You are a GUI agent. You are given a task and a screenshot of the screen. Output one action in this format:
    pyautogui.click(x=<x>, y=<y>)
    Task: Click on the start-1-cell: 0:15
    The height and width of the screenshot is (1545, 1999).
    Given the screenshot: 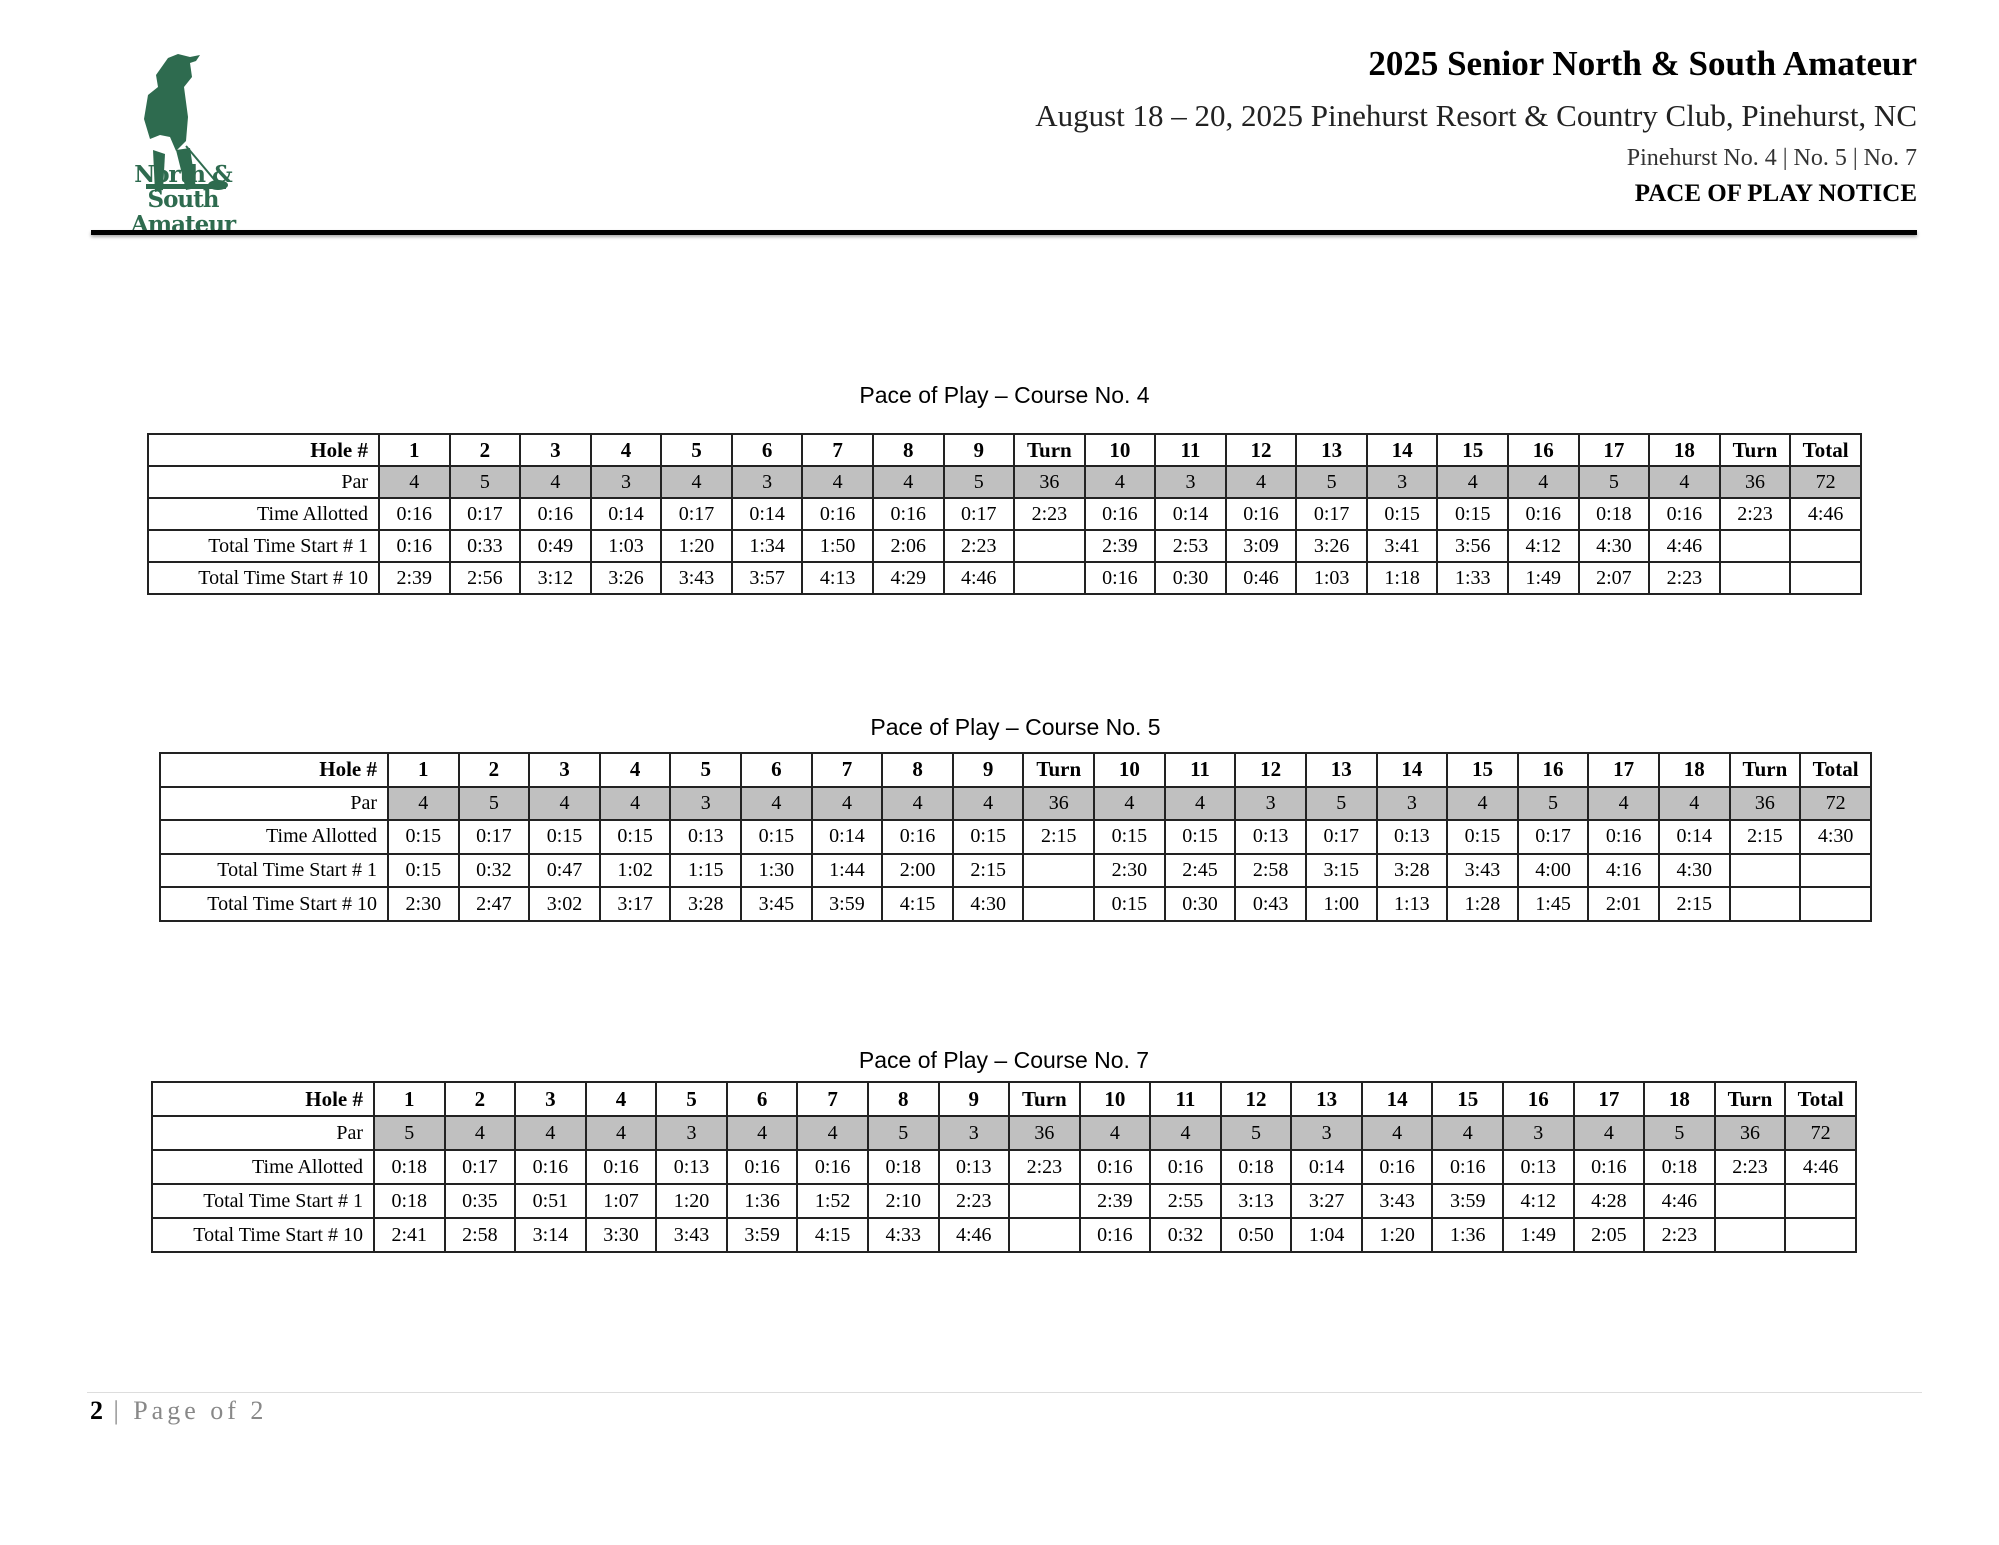 What is the action you would take?
    pyautogui.click(x=423, y=870)
    